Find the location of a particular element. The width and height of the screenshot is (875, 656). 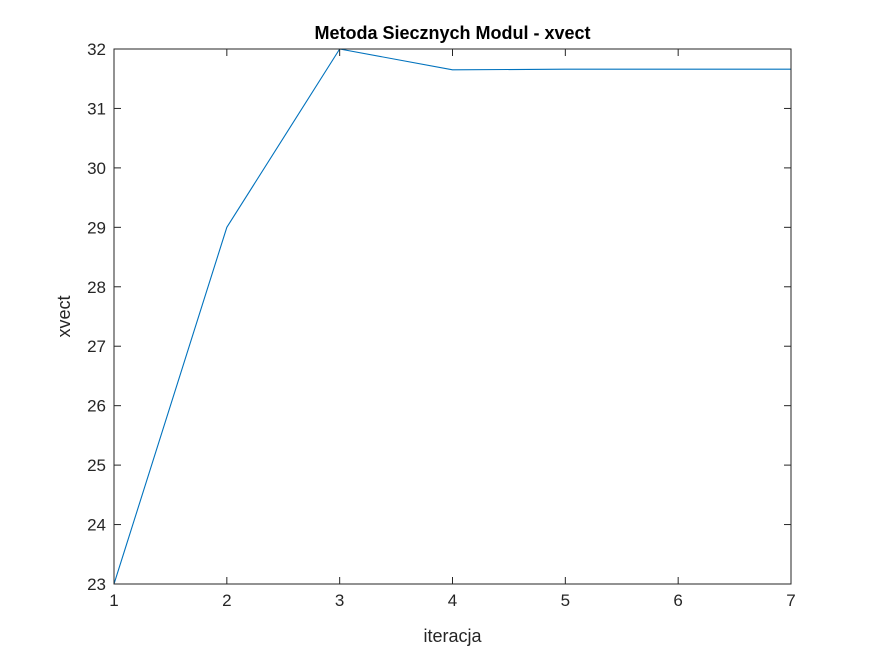

x-tick-label: 5 is located at coordinates (565, 600).